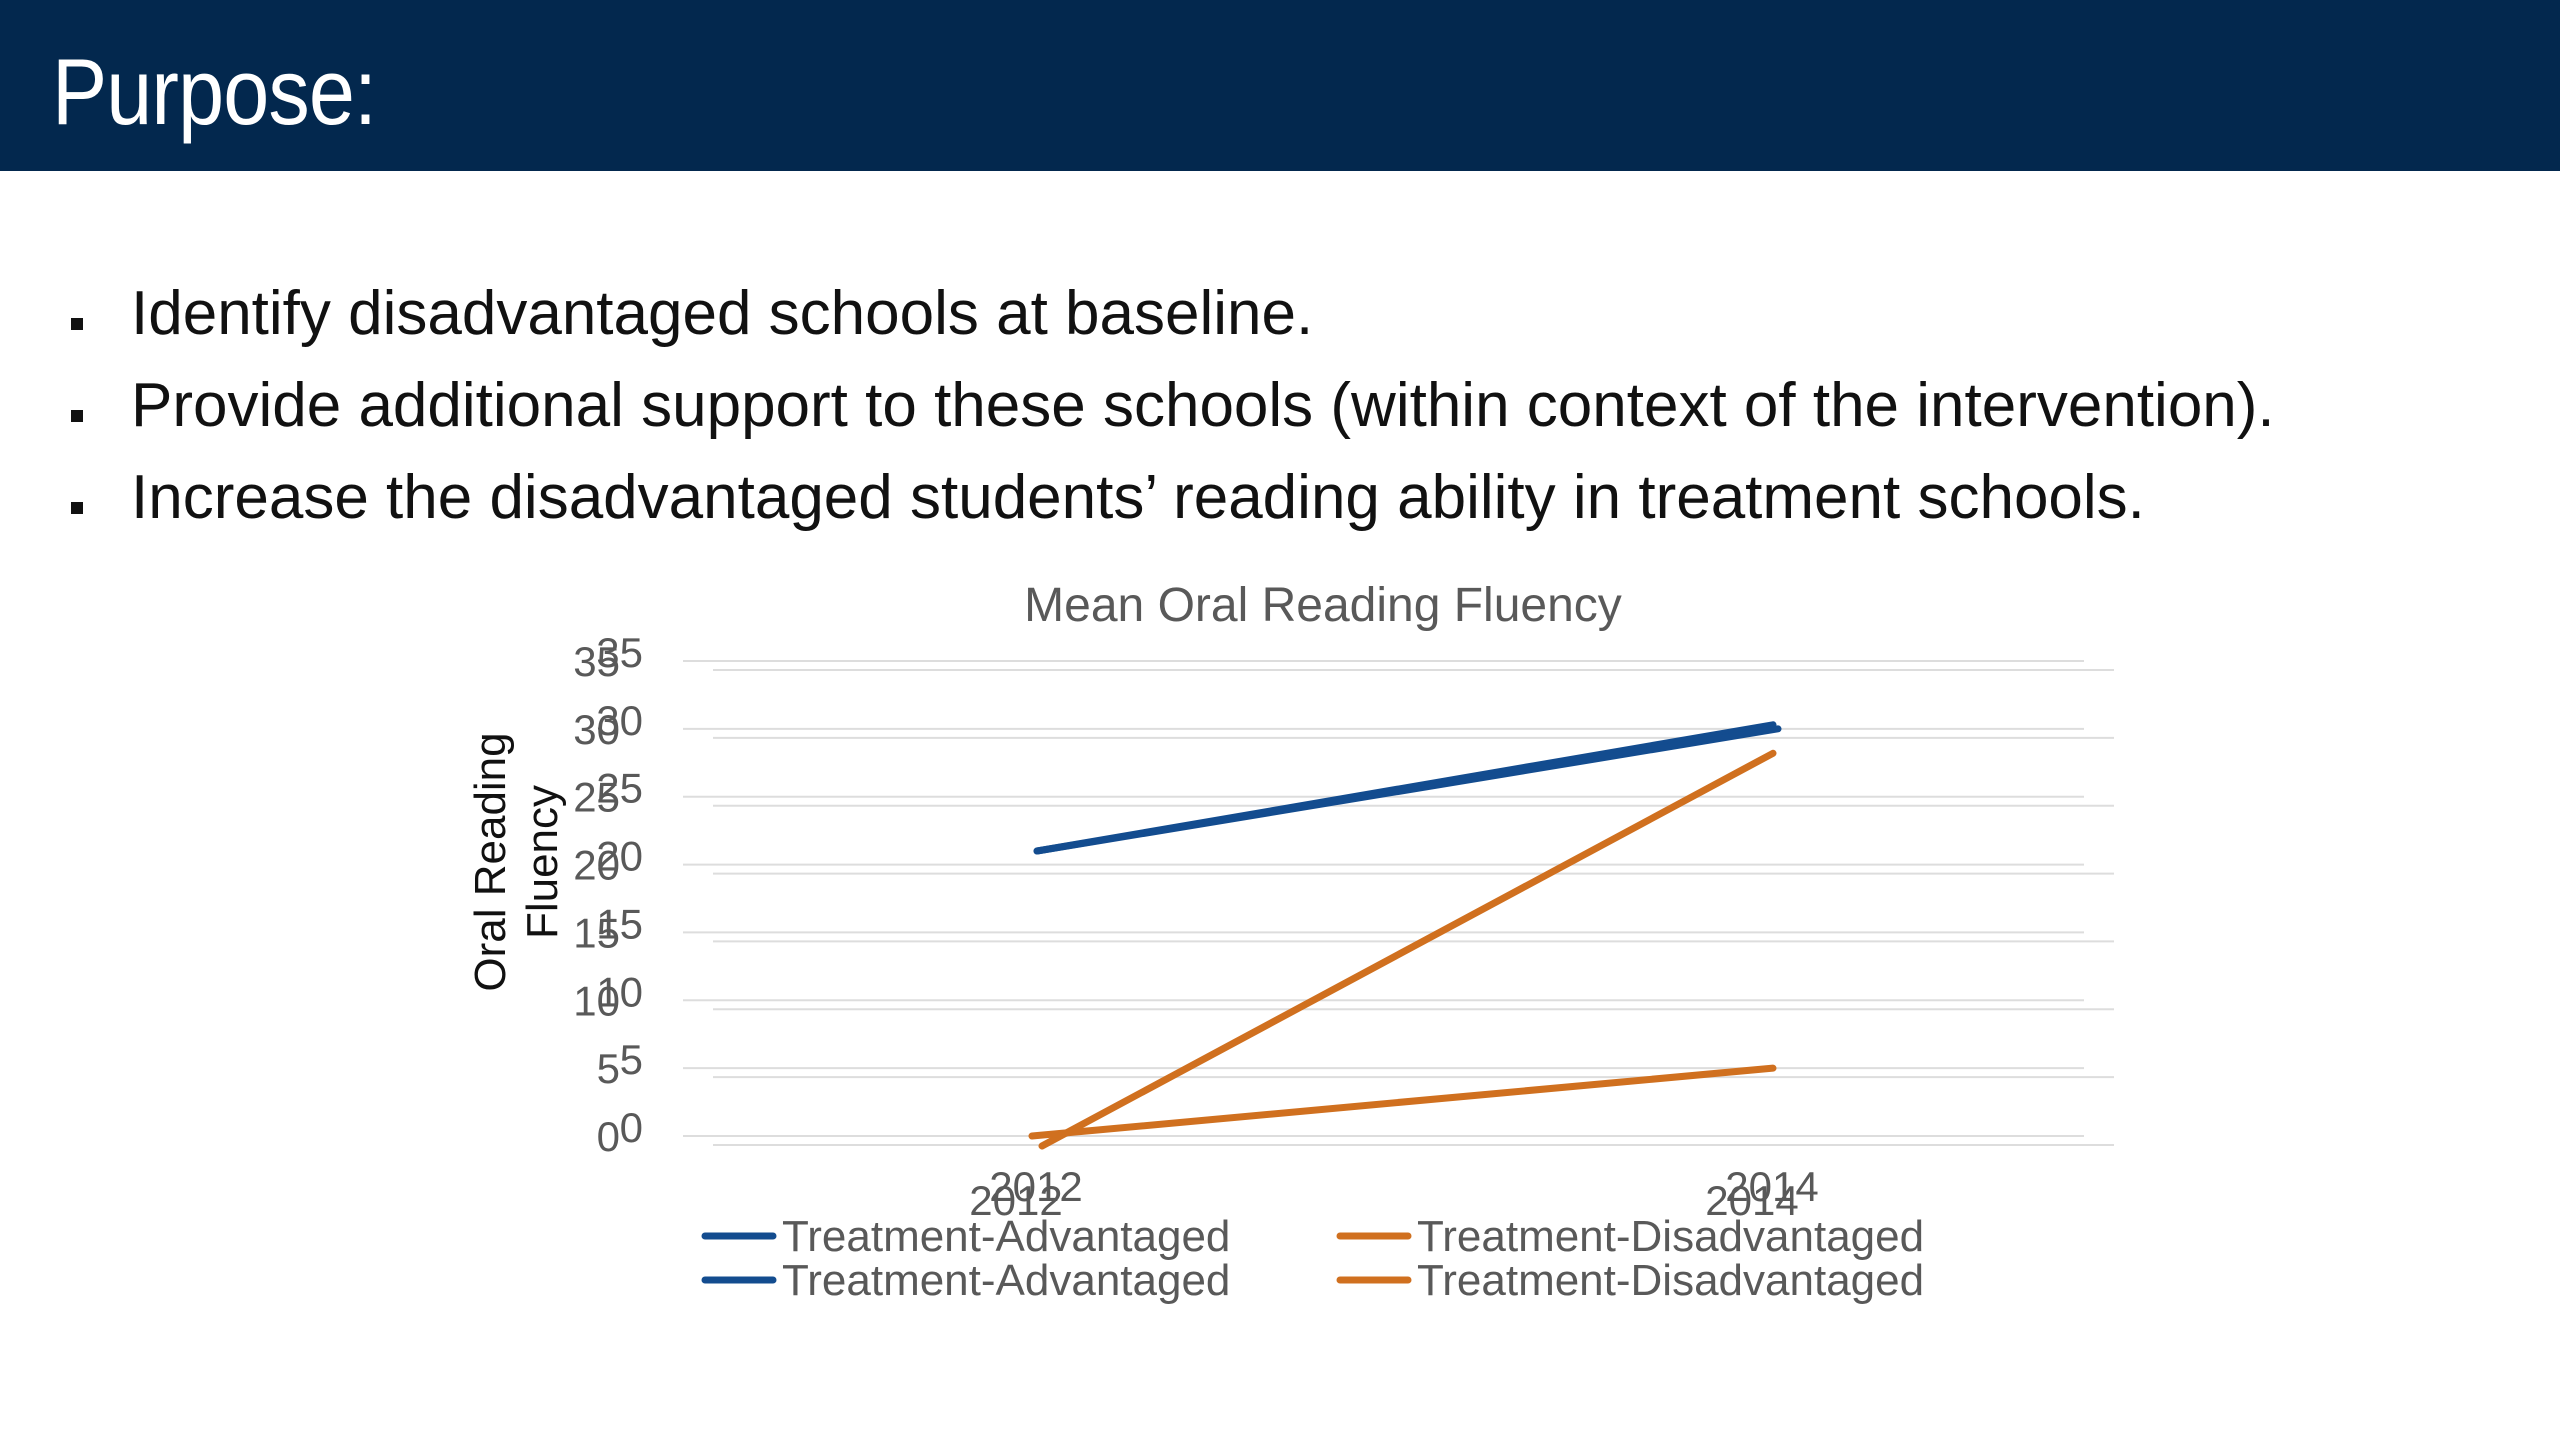  I want to click on chart-title: Mean Oral Reading Fluency, so click(1323, 605).